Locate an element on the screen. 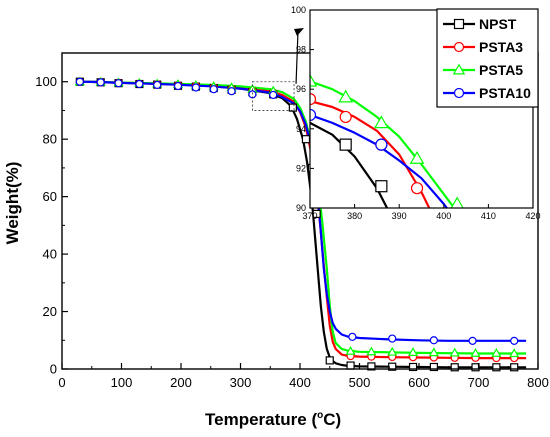  inset-x-tick-label: 370 is located at coordinates (309, 216).